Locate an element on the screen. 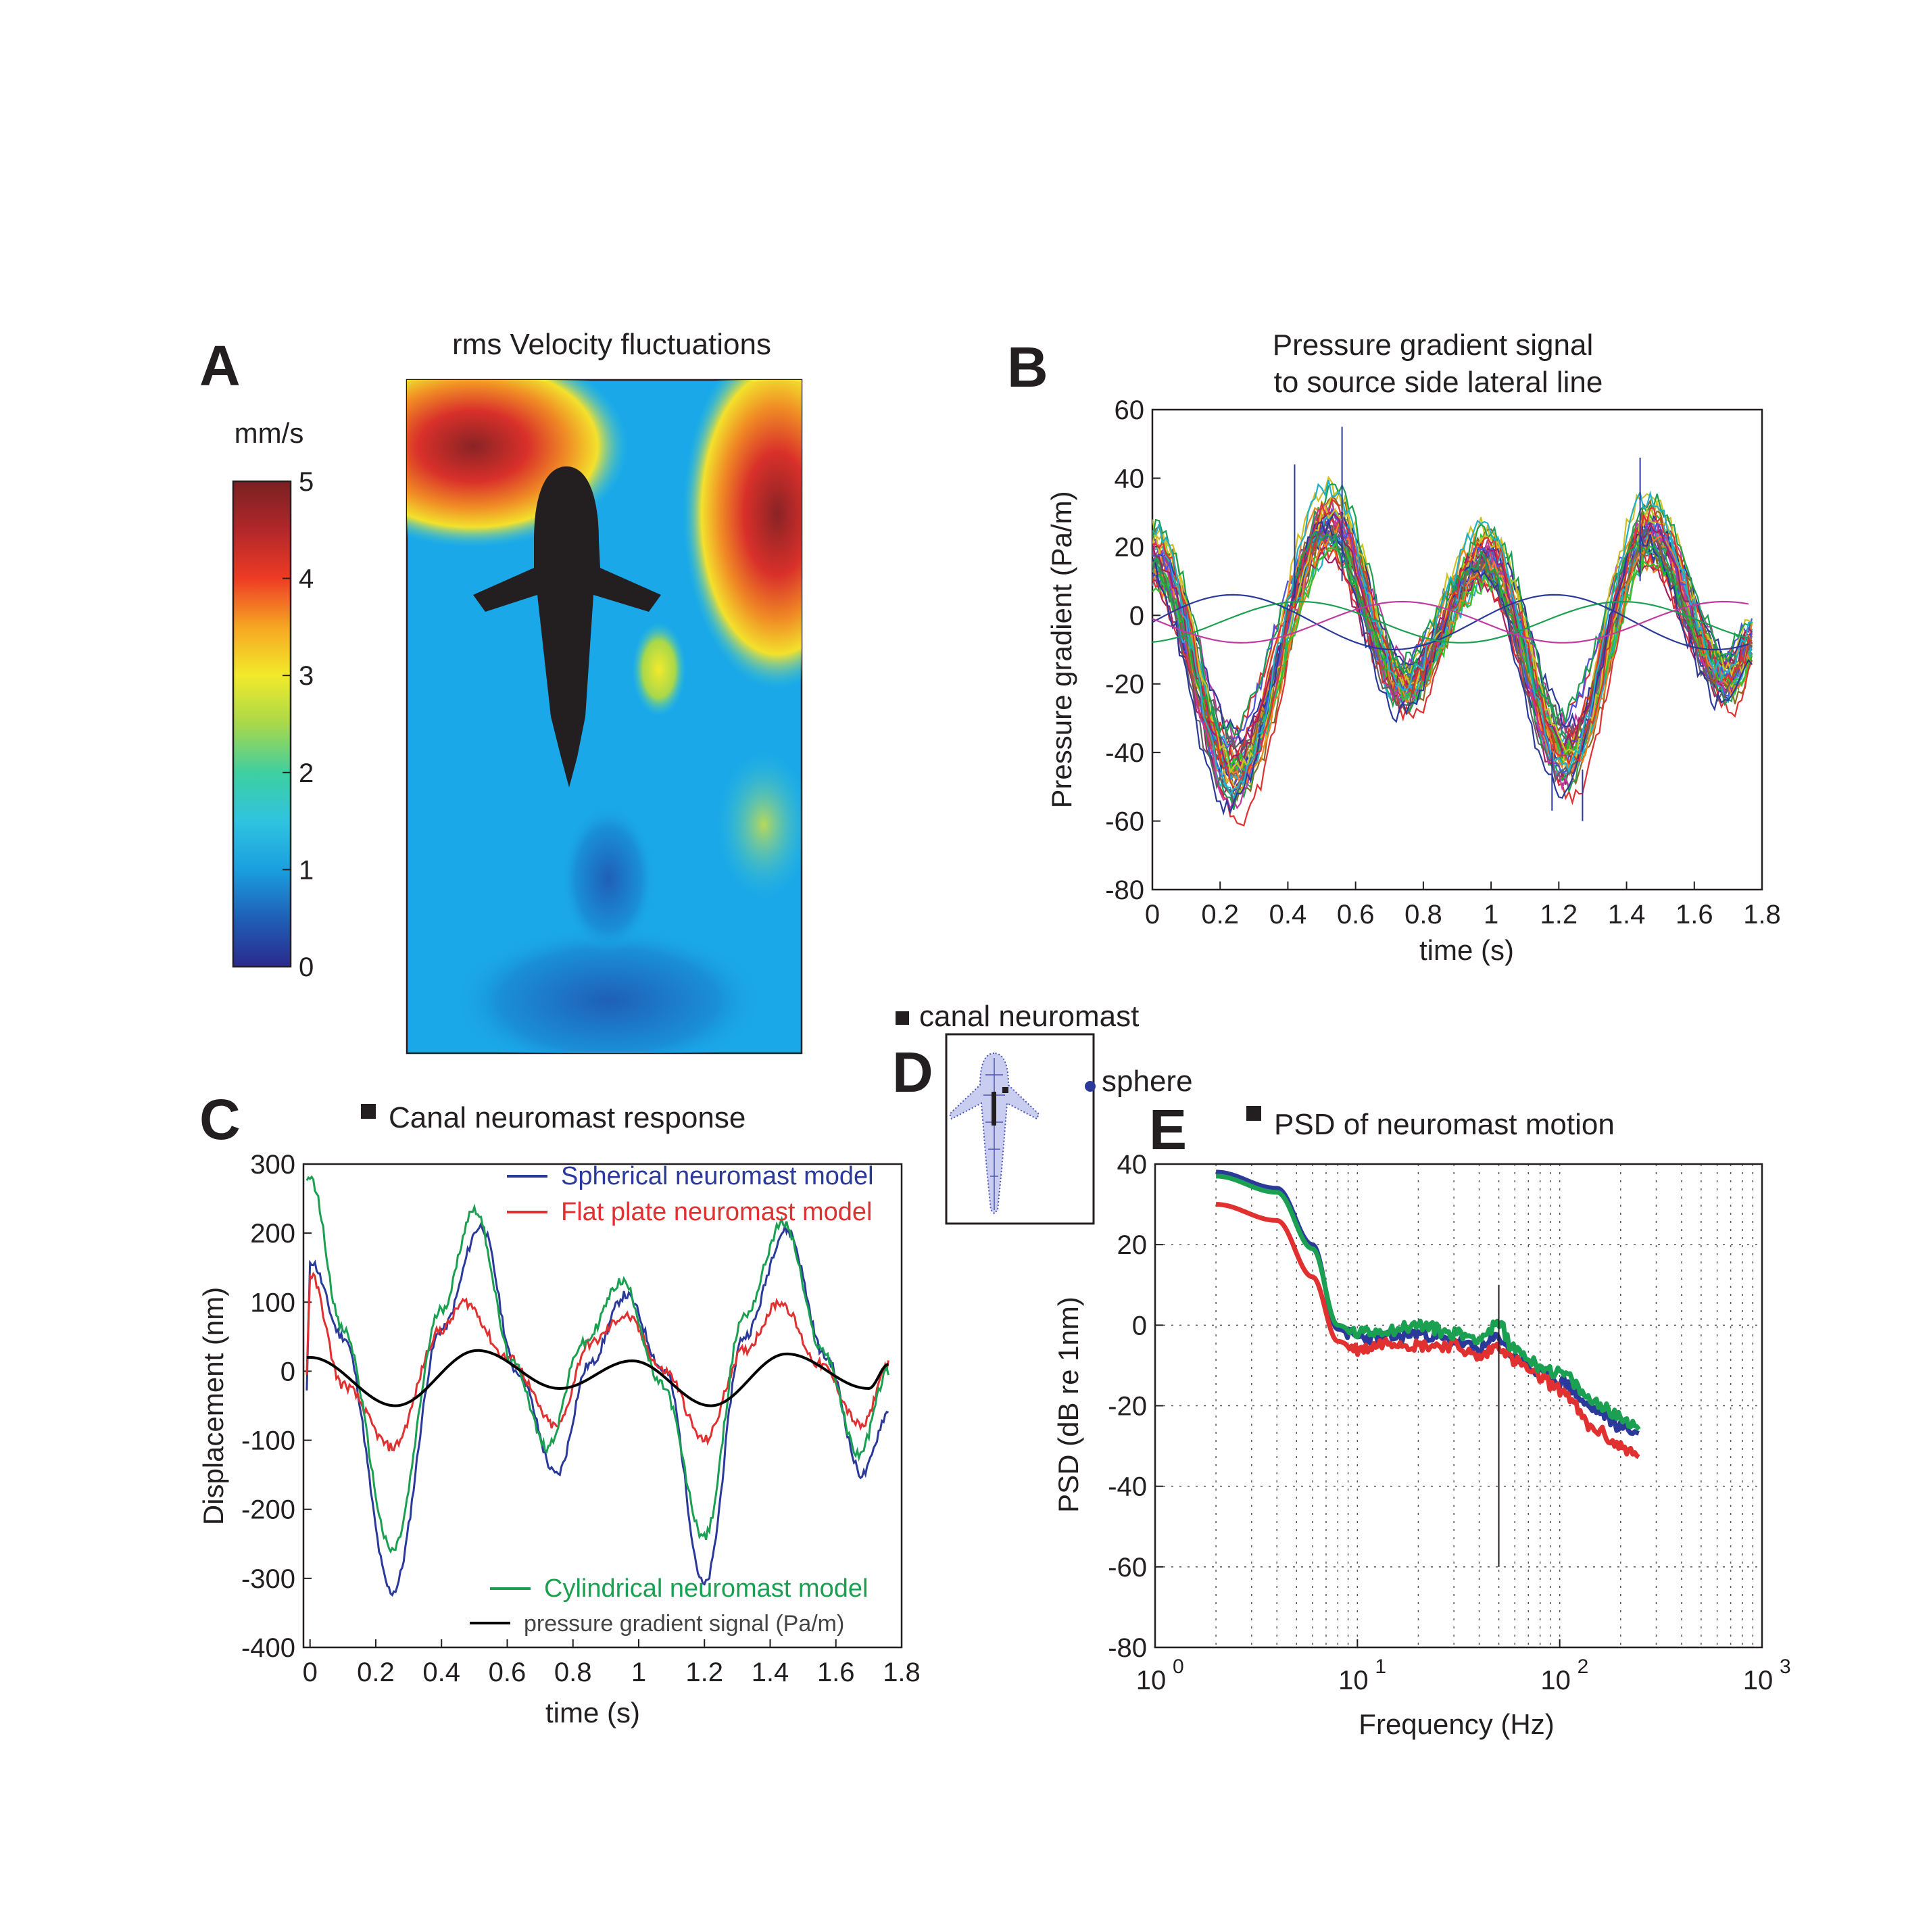  panel-b-plot-frame is located at coordinates (1457, 649).